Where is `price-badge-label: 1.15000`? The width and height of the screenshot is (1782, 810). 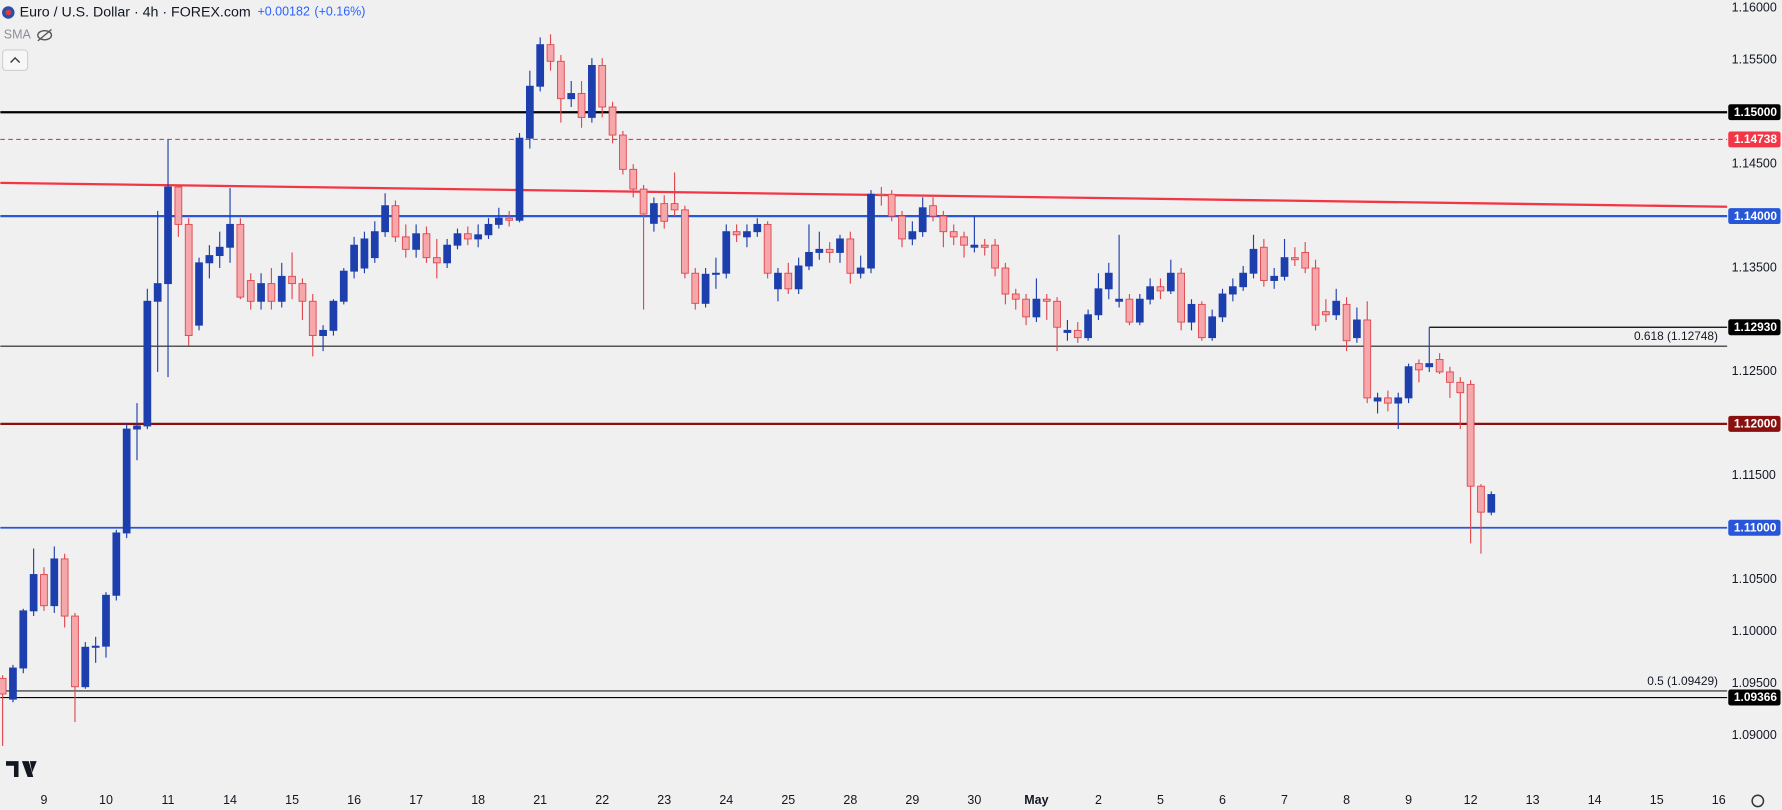
price-badge-label: 1.15000 is located at coordinates (1755, 112).